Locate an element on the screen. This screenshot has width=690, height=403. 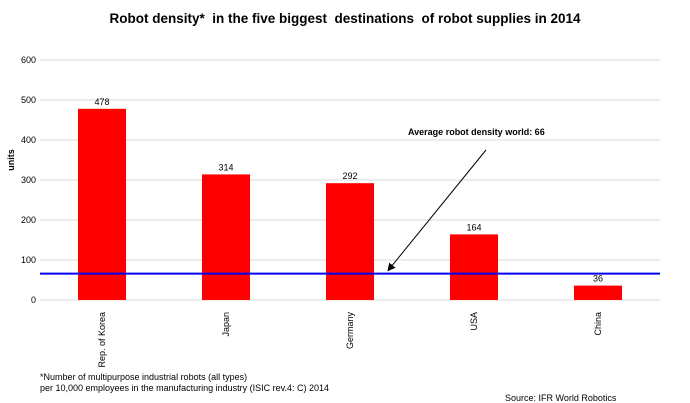
y-tick-label: 600 is located at coordinates (28, 60).